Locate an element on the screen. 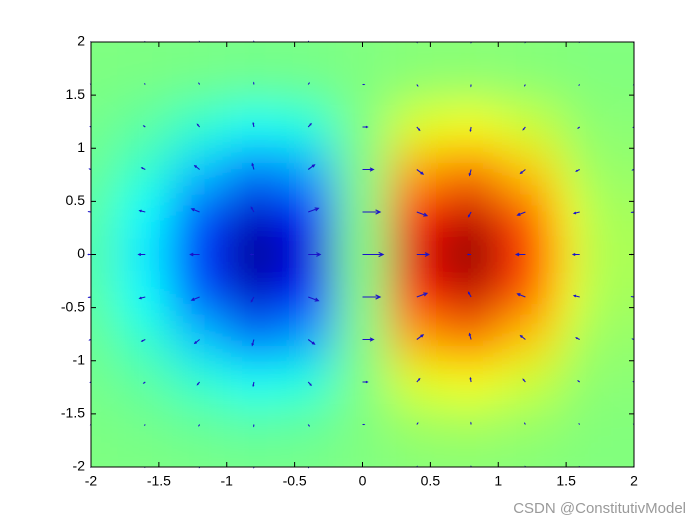 Image resolution: width=700 pixels, height=525 pixels. x-tick-label: -1.5 is located at coordinates (159, 481).